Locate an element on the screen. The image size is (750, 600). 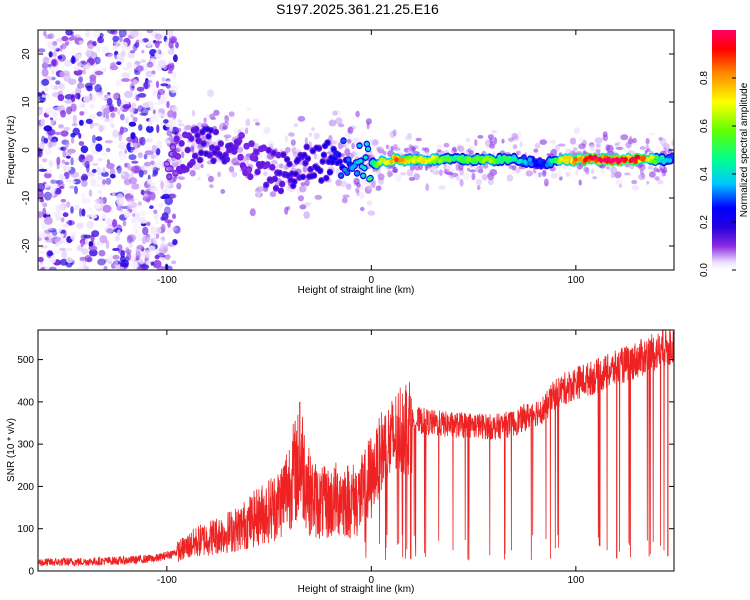
colorbar-label: Normalized spectral amplitude is located at coordinates (744, 149).